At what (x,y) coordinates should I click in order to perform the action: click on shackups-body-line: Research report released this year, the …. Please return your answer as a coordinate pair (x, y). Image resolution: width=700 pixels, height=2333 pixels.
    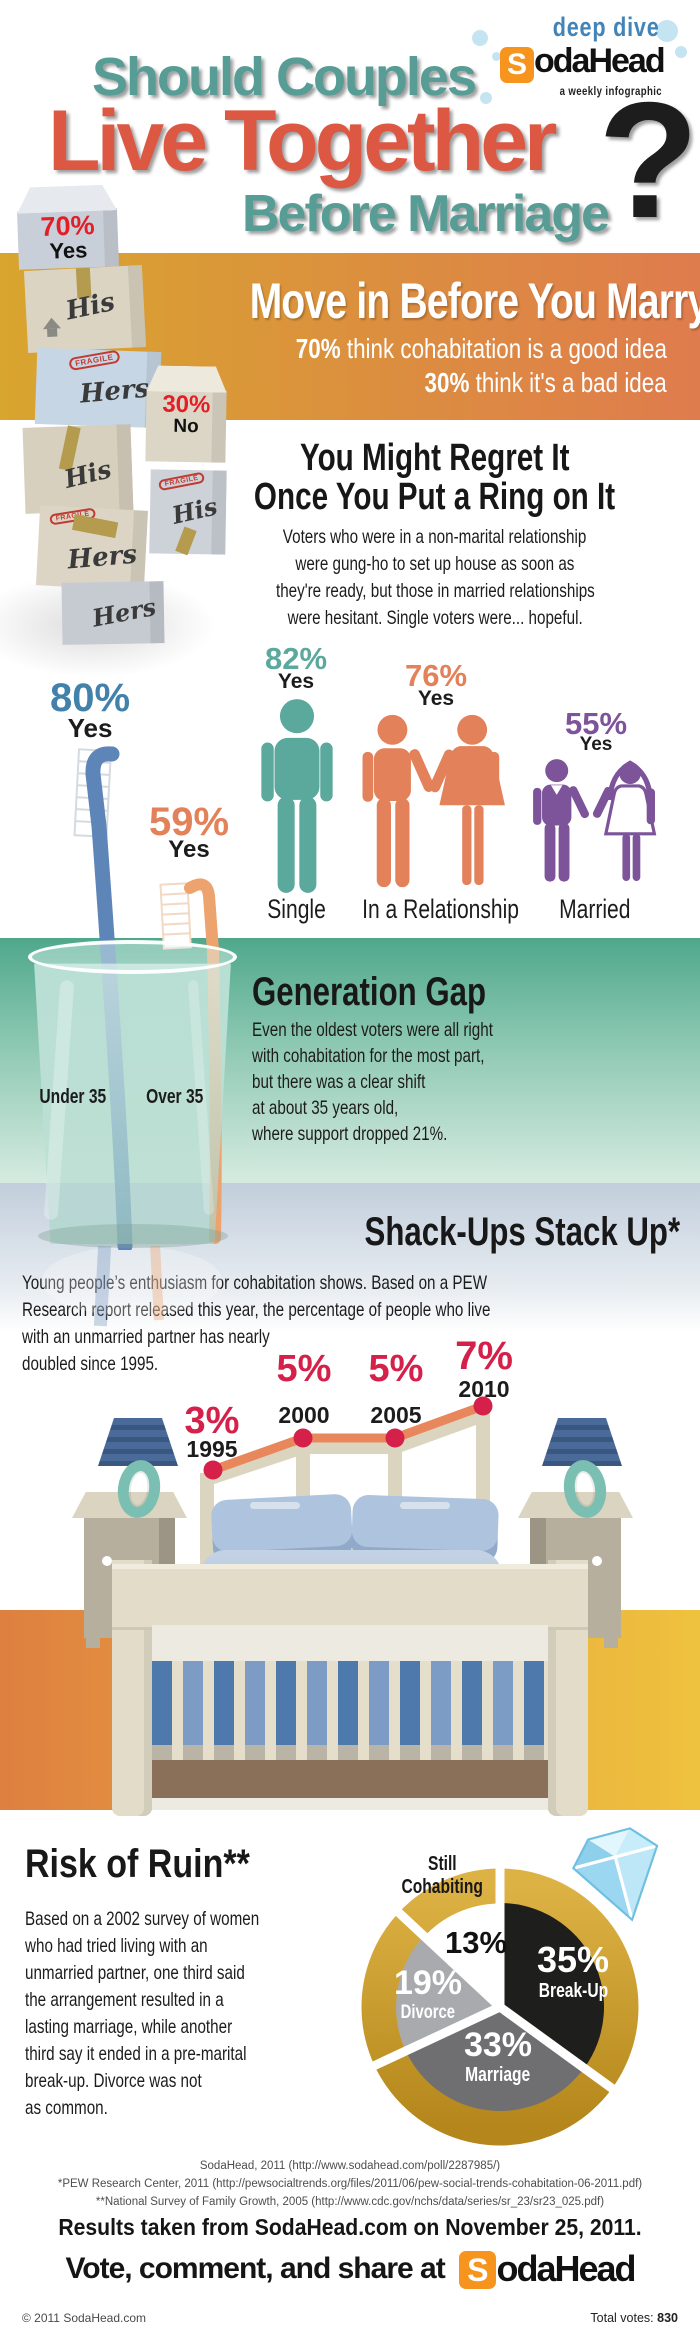
    Looking at the image, I should click on (256, 1310).